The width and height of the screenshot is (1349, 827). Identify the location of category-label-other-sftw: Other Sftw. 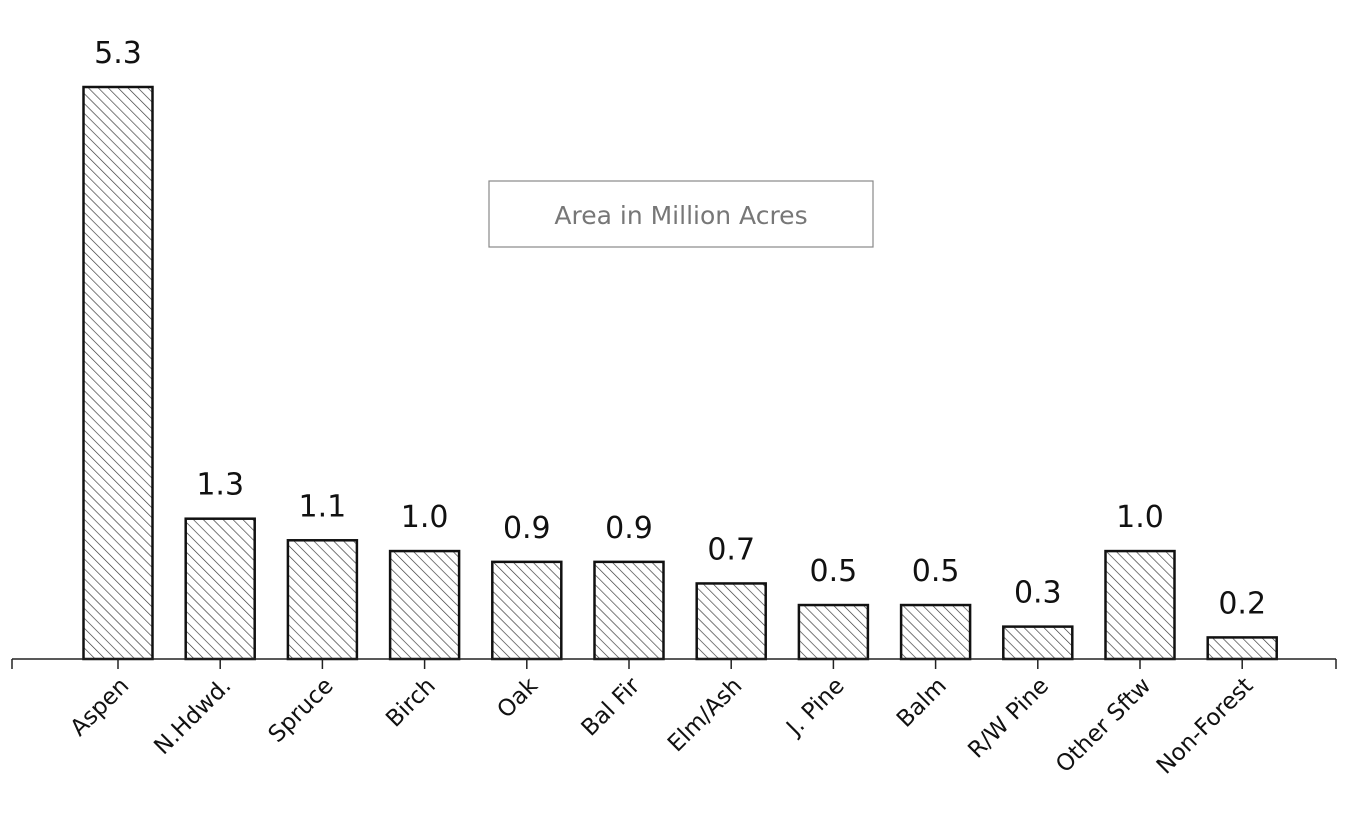
(1103, 725).